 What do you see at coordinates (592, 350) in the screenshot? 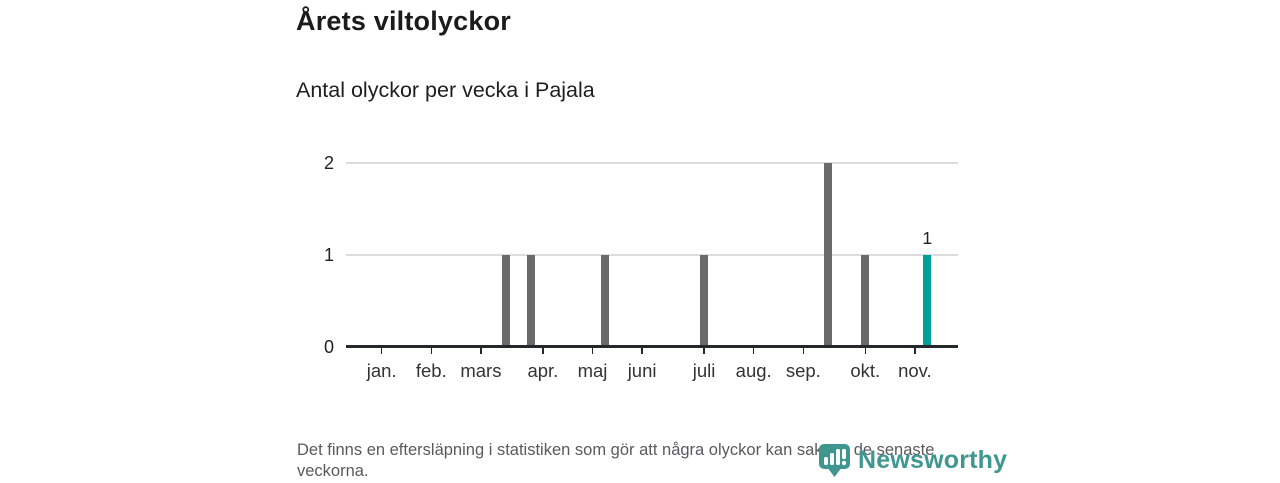
I see `x-tick-maj` at bounding box center [592, 350].